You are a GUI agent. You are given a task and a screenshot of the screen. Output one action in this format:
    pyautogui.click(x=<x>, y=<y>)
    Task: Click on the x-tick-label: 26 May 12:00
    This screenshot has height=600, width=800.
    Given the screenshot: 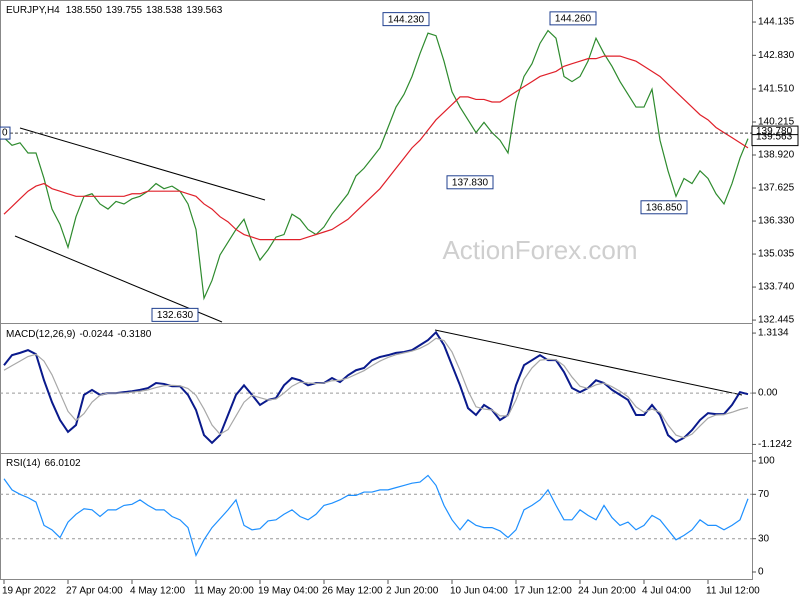 What is the action you would take?
    pyautogui.click(x=352, y=591)
    